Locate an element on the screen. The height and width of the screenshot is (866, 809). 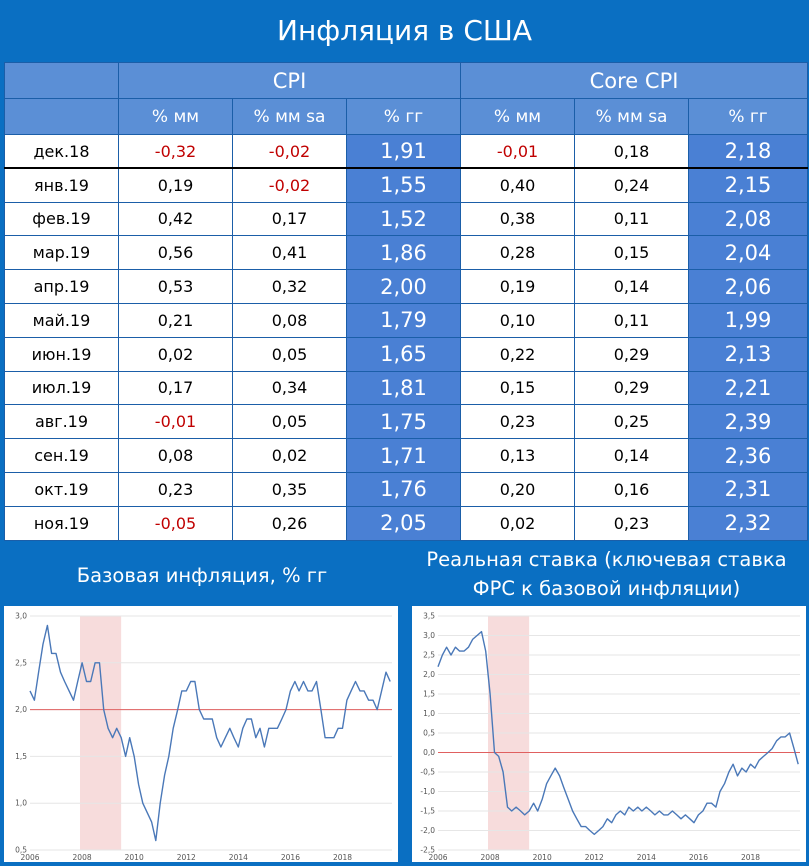
table-row: окт.19 0,23 0,35 1,76 0,20 0,16 2,31 is located at coordinates (406, 489).